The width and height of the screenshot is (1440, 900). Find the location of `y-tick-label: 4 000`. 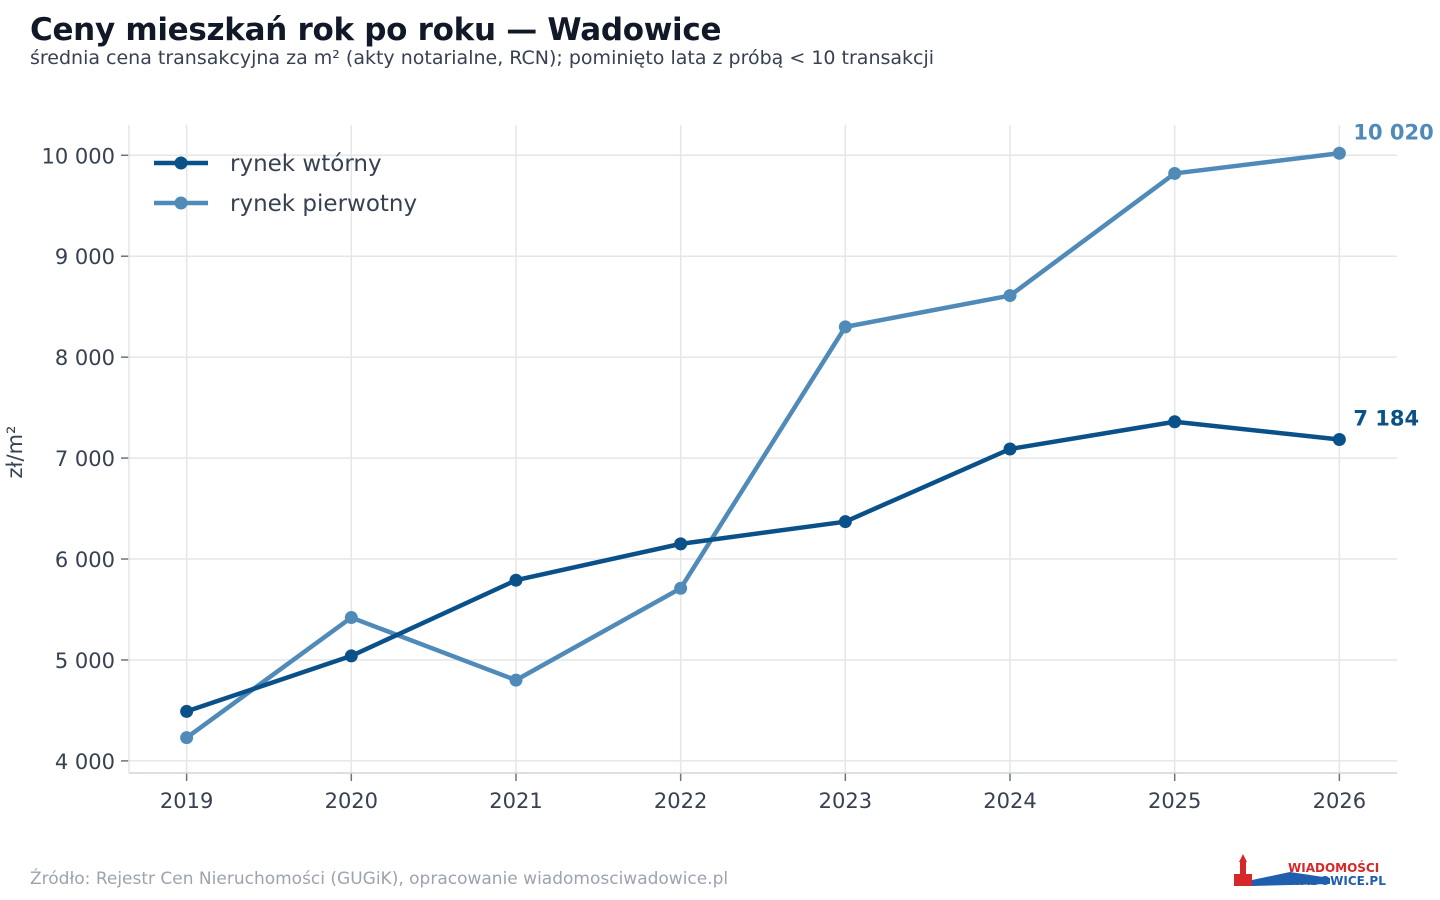

y-tick-label: 4 000 is located at coordinates (85, 762).